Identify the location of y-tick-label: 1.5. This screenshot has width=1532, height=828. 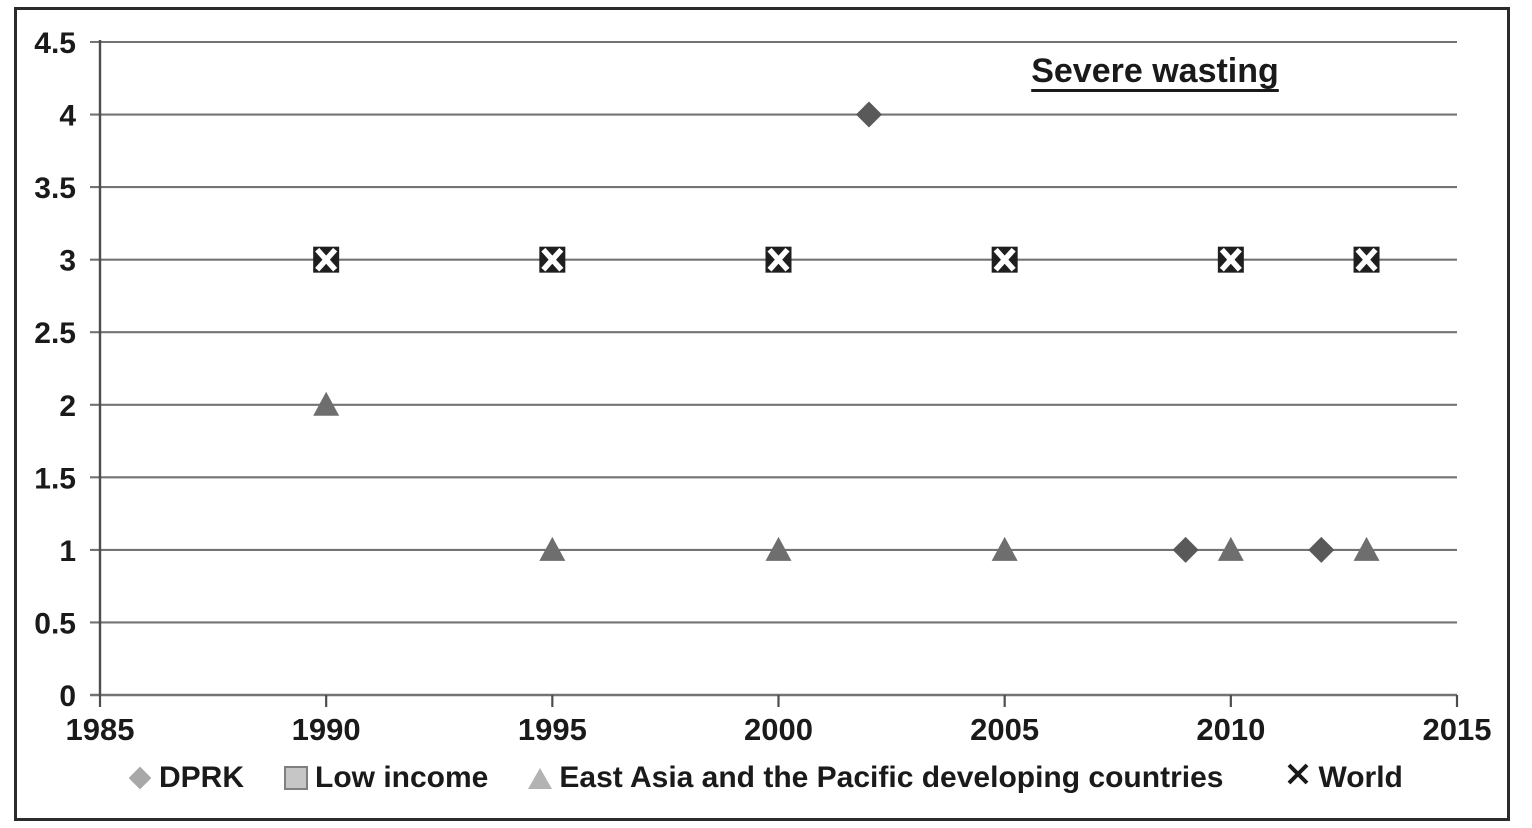
(55, 478).